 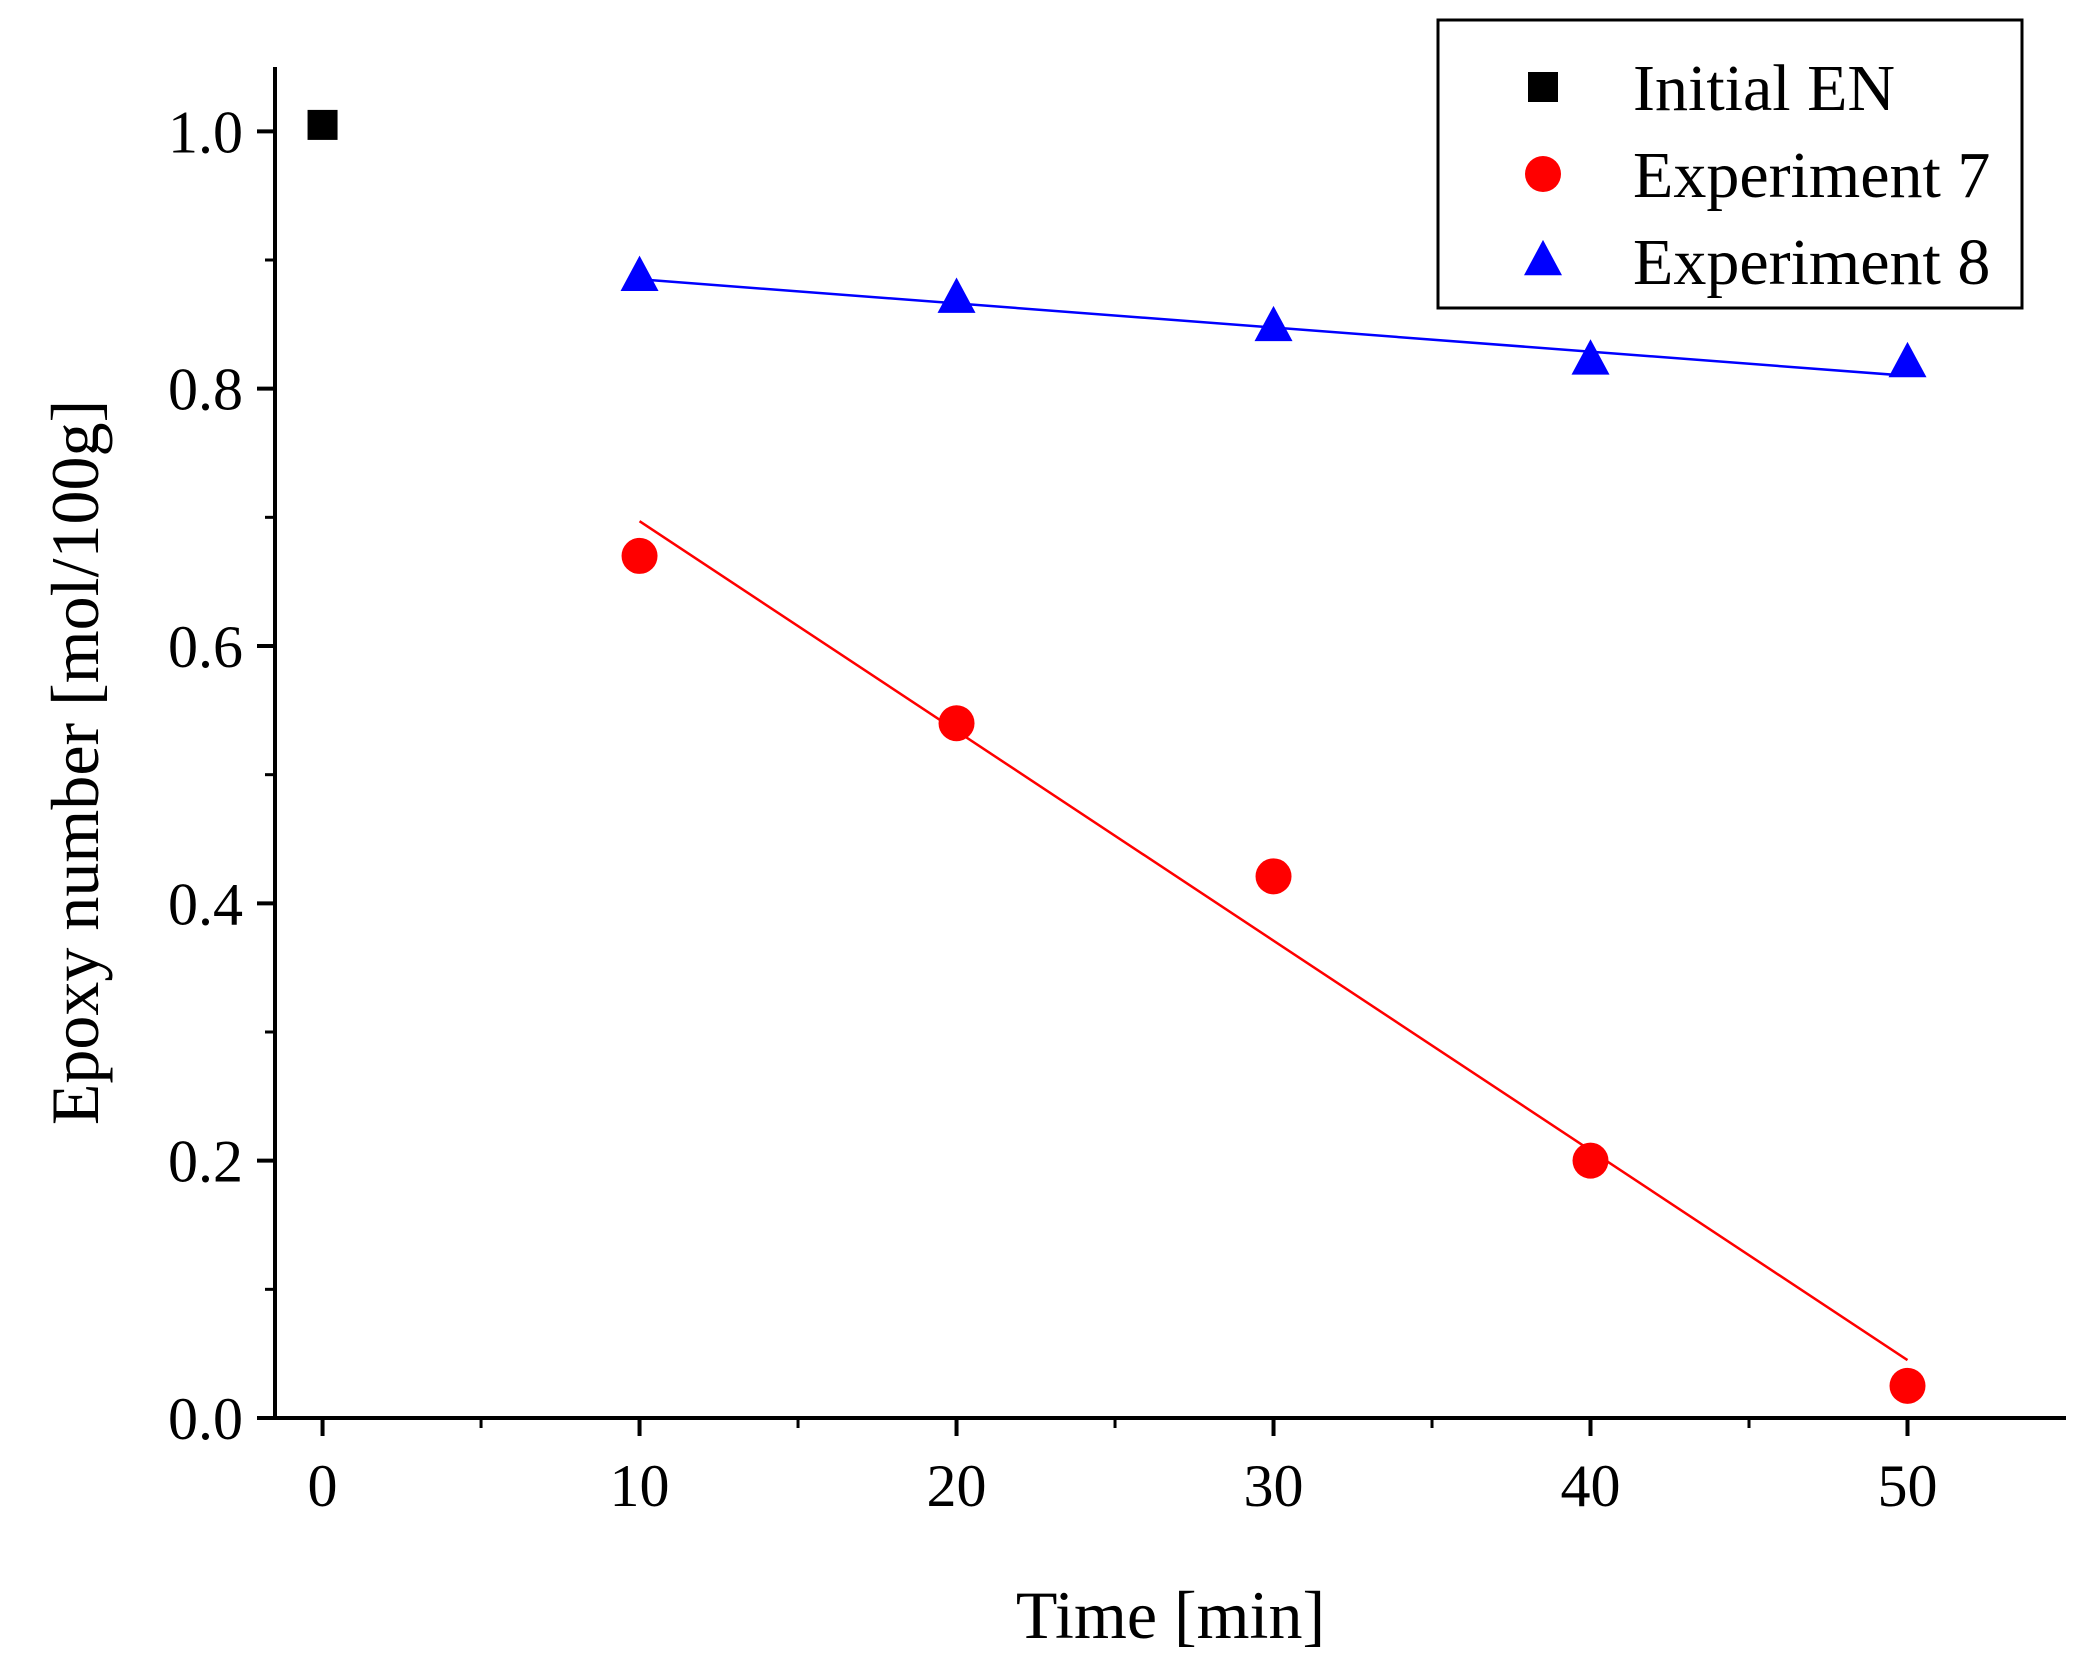 What do you see at coordinates (1764, 88) in the screenshot?
I see `legend-label-initial-en: Initial EN` at bounding box center [1764, 88].